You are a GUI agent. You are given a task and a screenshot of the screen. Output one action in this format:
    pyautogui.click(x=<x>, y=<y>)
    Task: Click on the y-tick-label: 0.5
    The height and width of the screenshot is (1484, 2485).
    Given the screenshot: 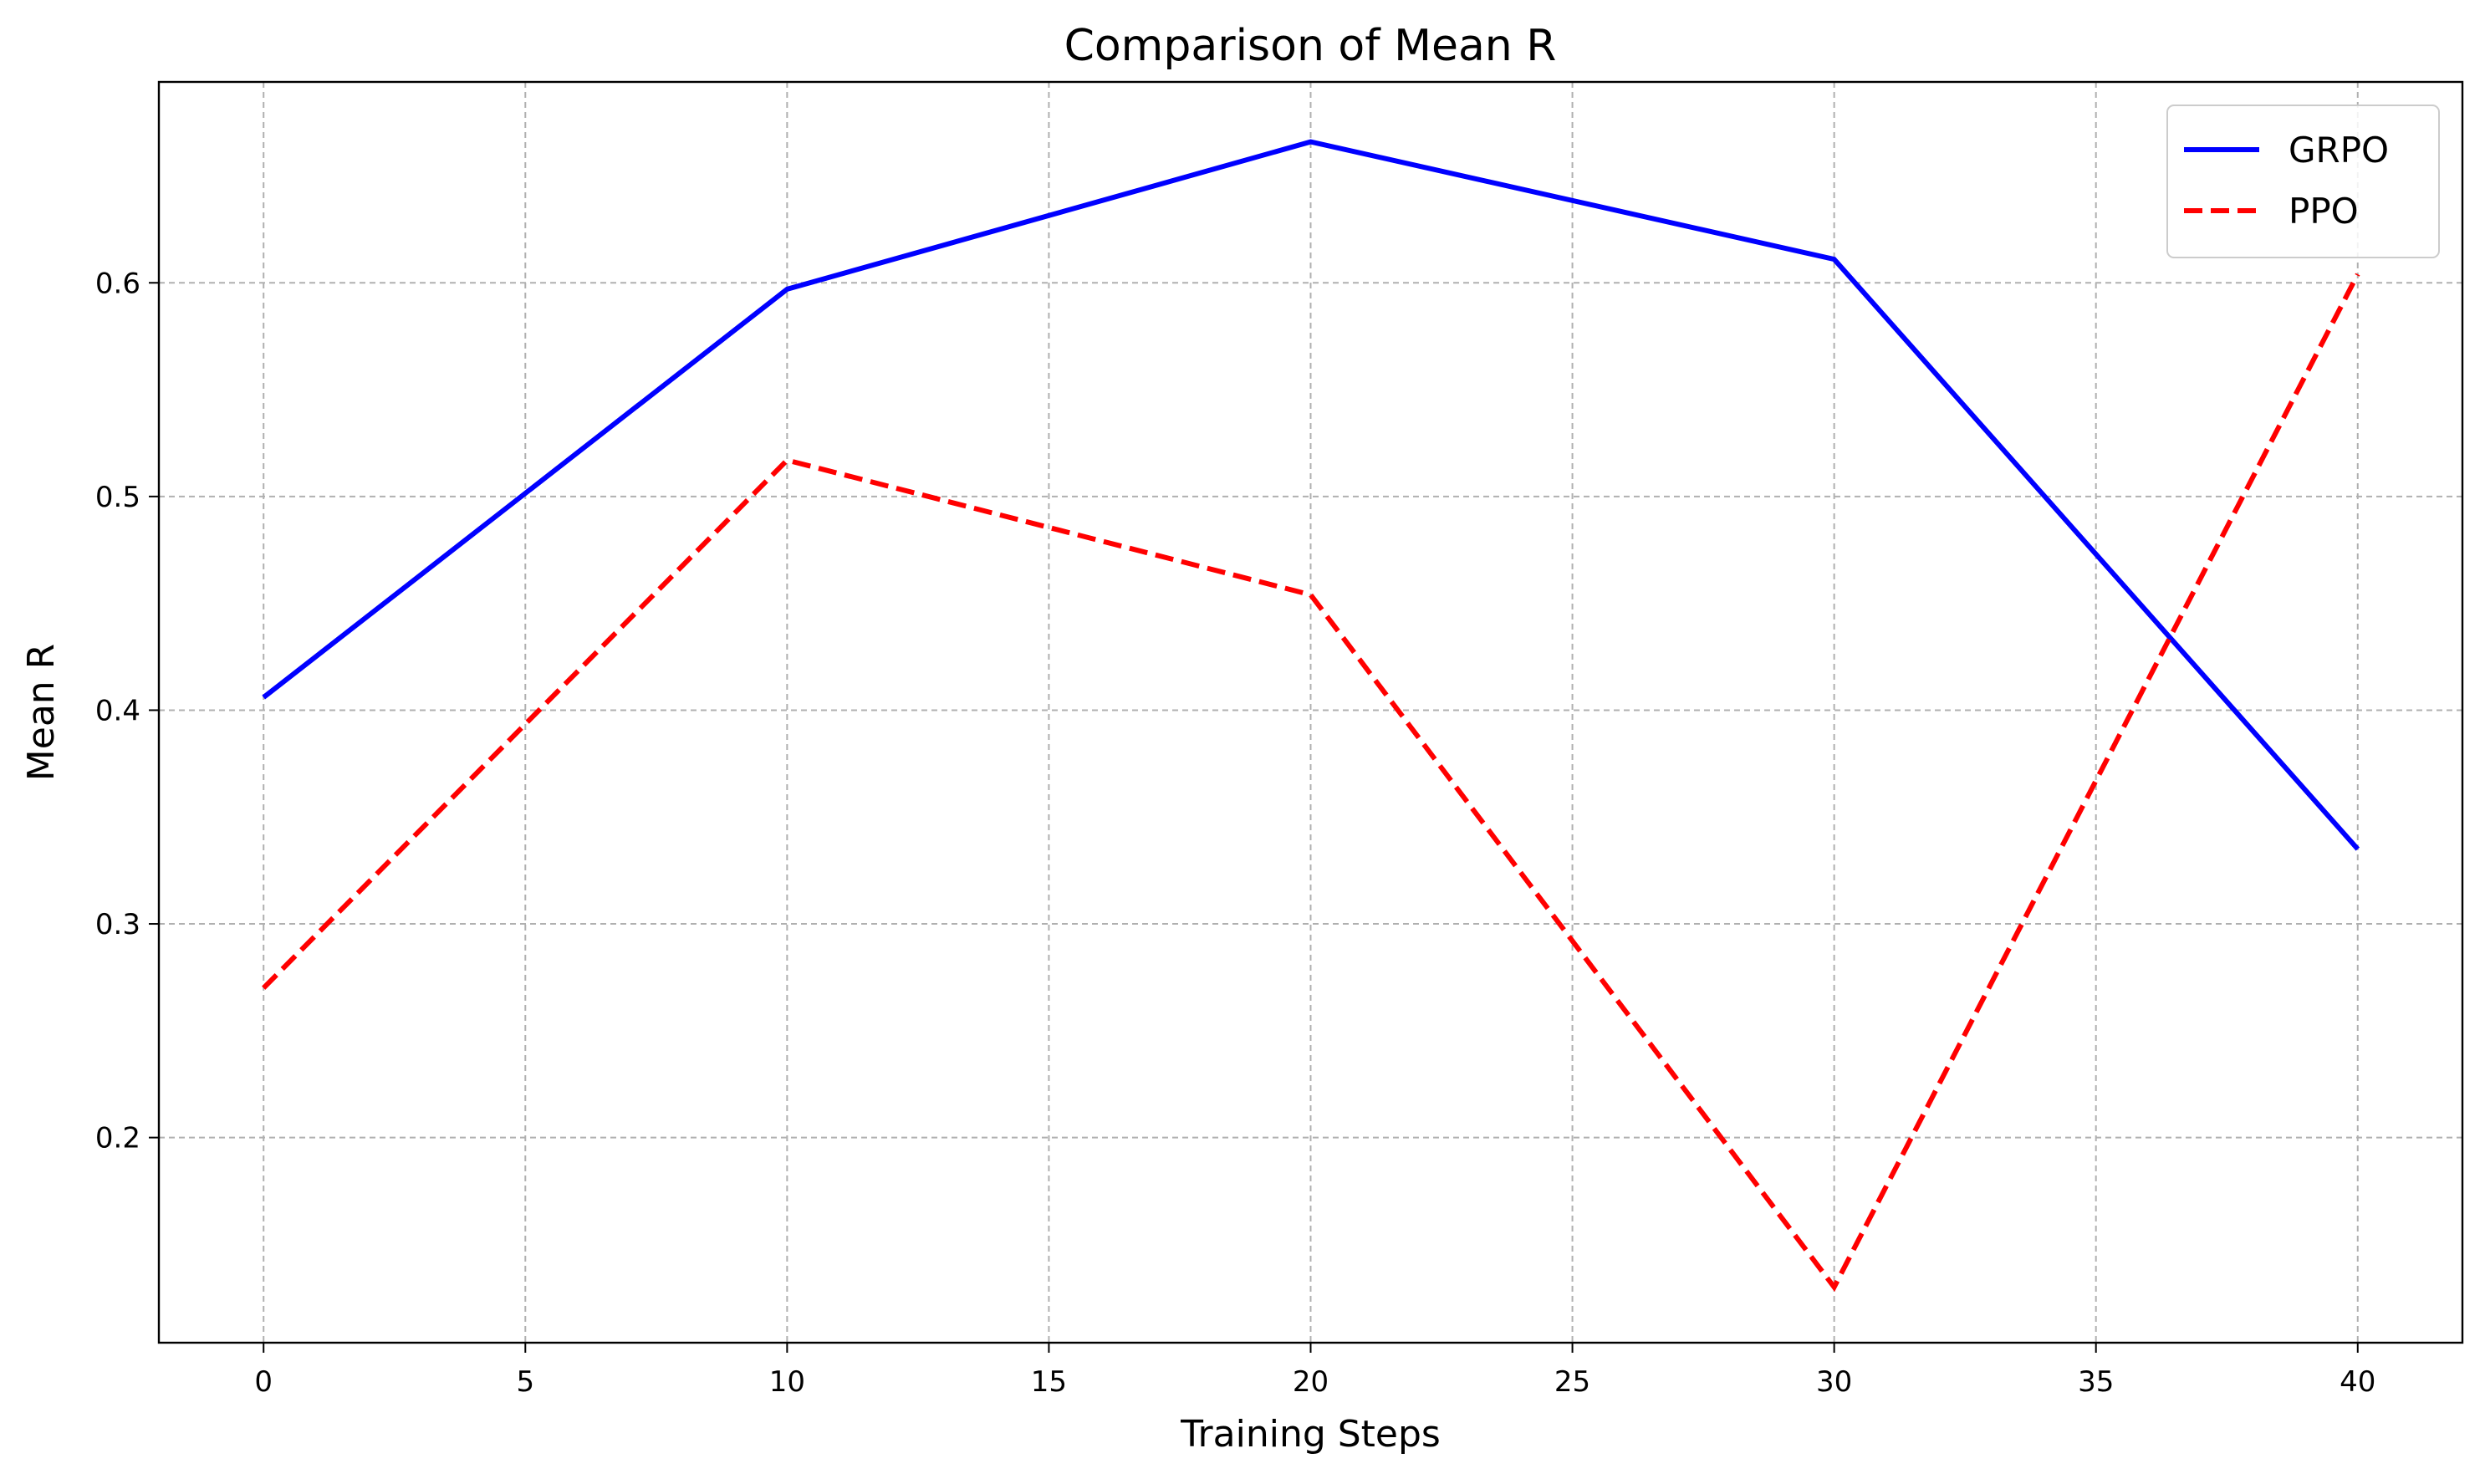 What is the action you would take?
    pyautogui.click(x=117, y=497)
    